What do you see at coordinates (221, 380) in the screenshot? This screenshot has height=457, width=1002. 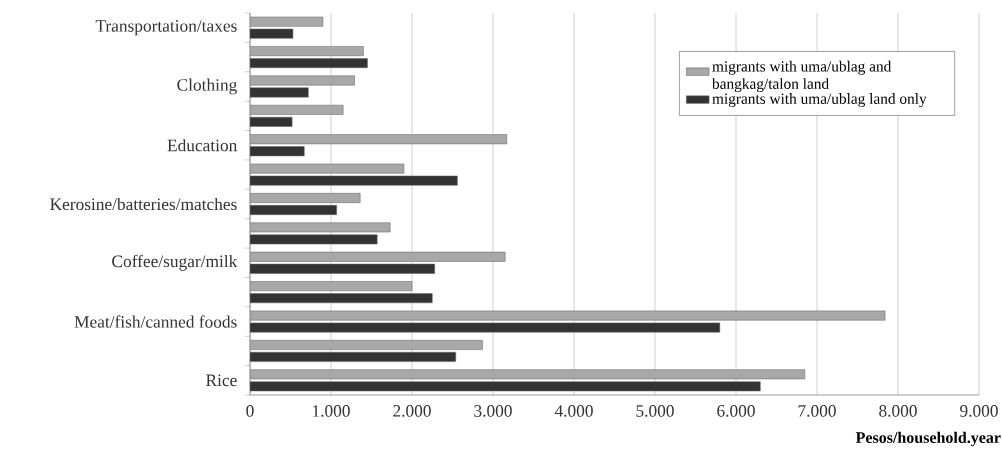 I see `y-tick-label: Rice` at bounding box center [221, 380].